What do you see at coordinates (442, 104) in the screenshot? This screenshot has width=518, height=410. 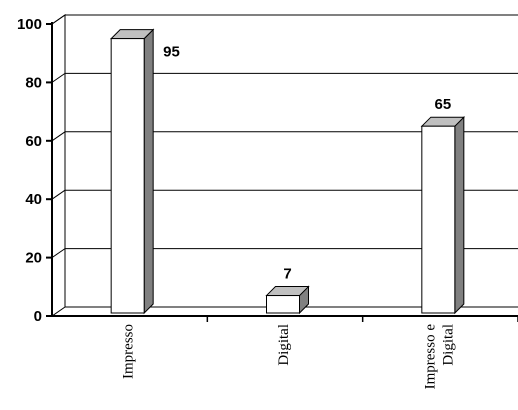 I see `data-label: 65` at bounding box center [442, 104].